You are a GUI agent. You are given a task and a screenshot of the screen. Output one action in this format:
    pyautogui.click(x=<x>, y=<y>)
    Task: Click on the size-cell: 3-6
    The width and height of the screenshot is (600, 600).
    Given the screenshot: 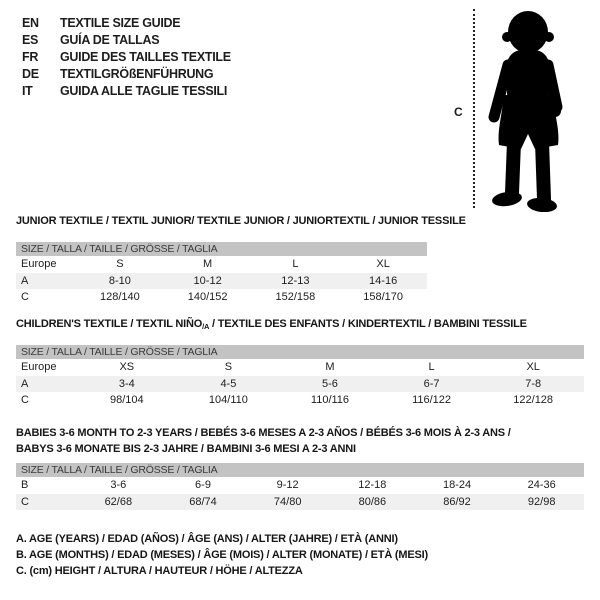 What is the action you would take?
    pyautogui.click(x=118, y=485)
    